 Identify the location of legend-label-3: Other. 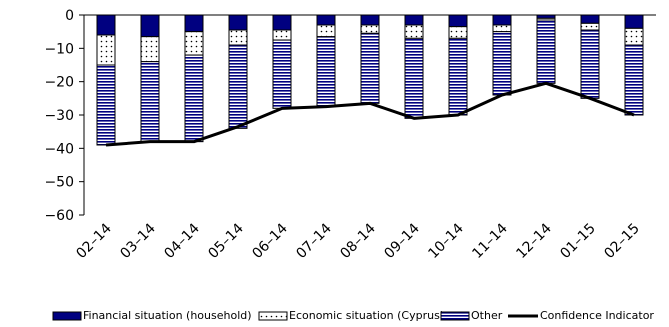
(487, 315).